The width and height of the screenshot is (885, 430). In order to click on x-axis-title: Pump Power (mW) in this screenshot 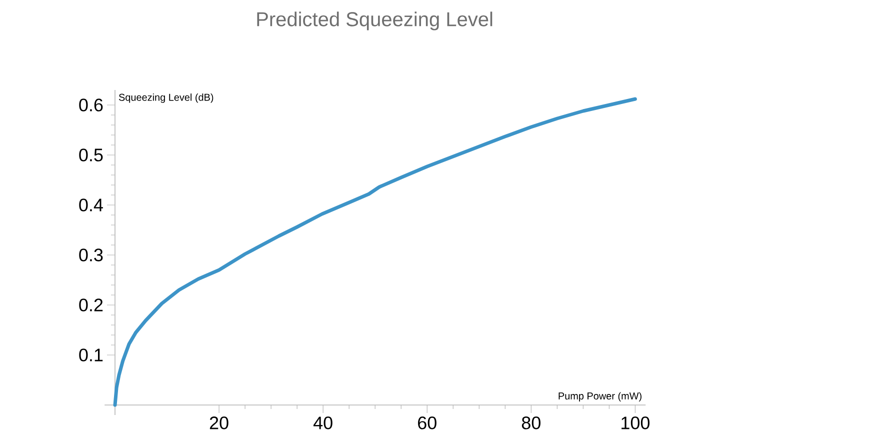, I will do `click(600, 397)`.